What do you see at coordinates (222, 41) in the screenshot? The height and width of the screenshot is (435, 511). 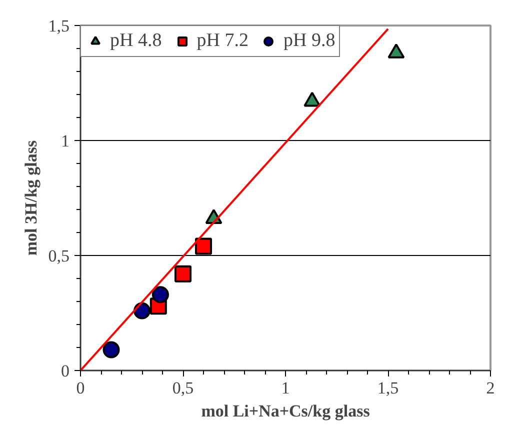 I see `legend-label: pH 7.2` at bounding box center [222, 41].